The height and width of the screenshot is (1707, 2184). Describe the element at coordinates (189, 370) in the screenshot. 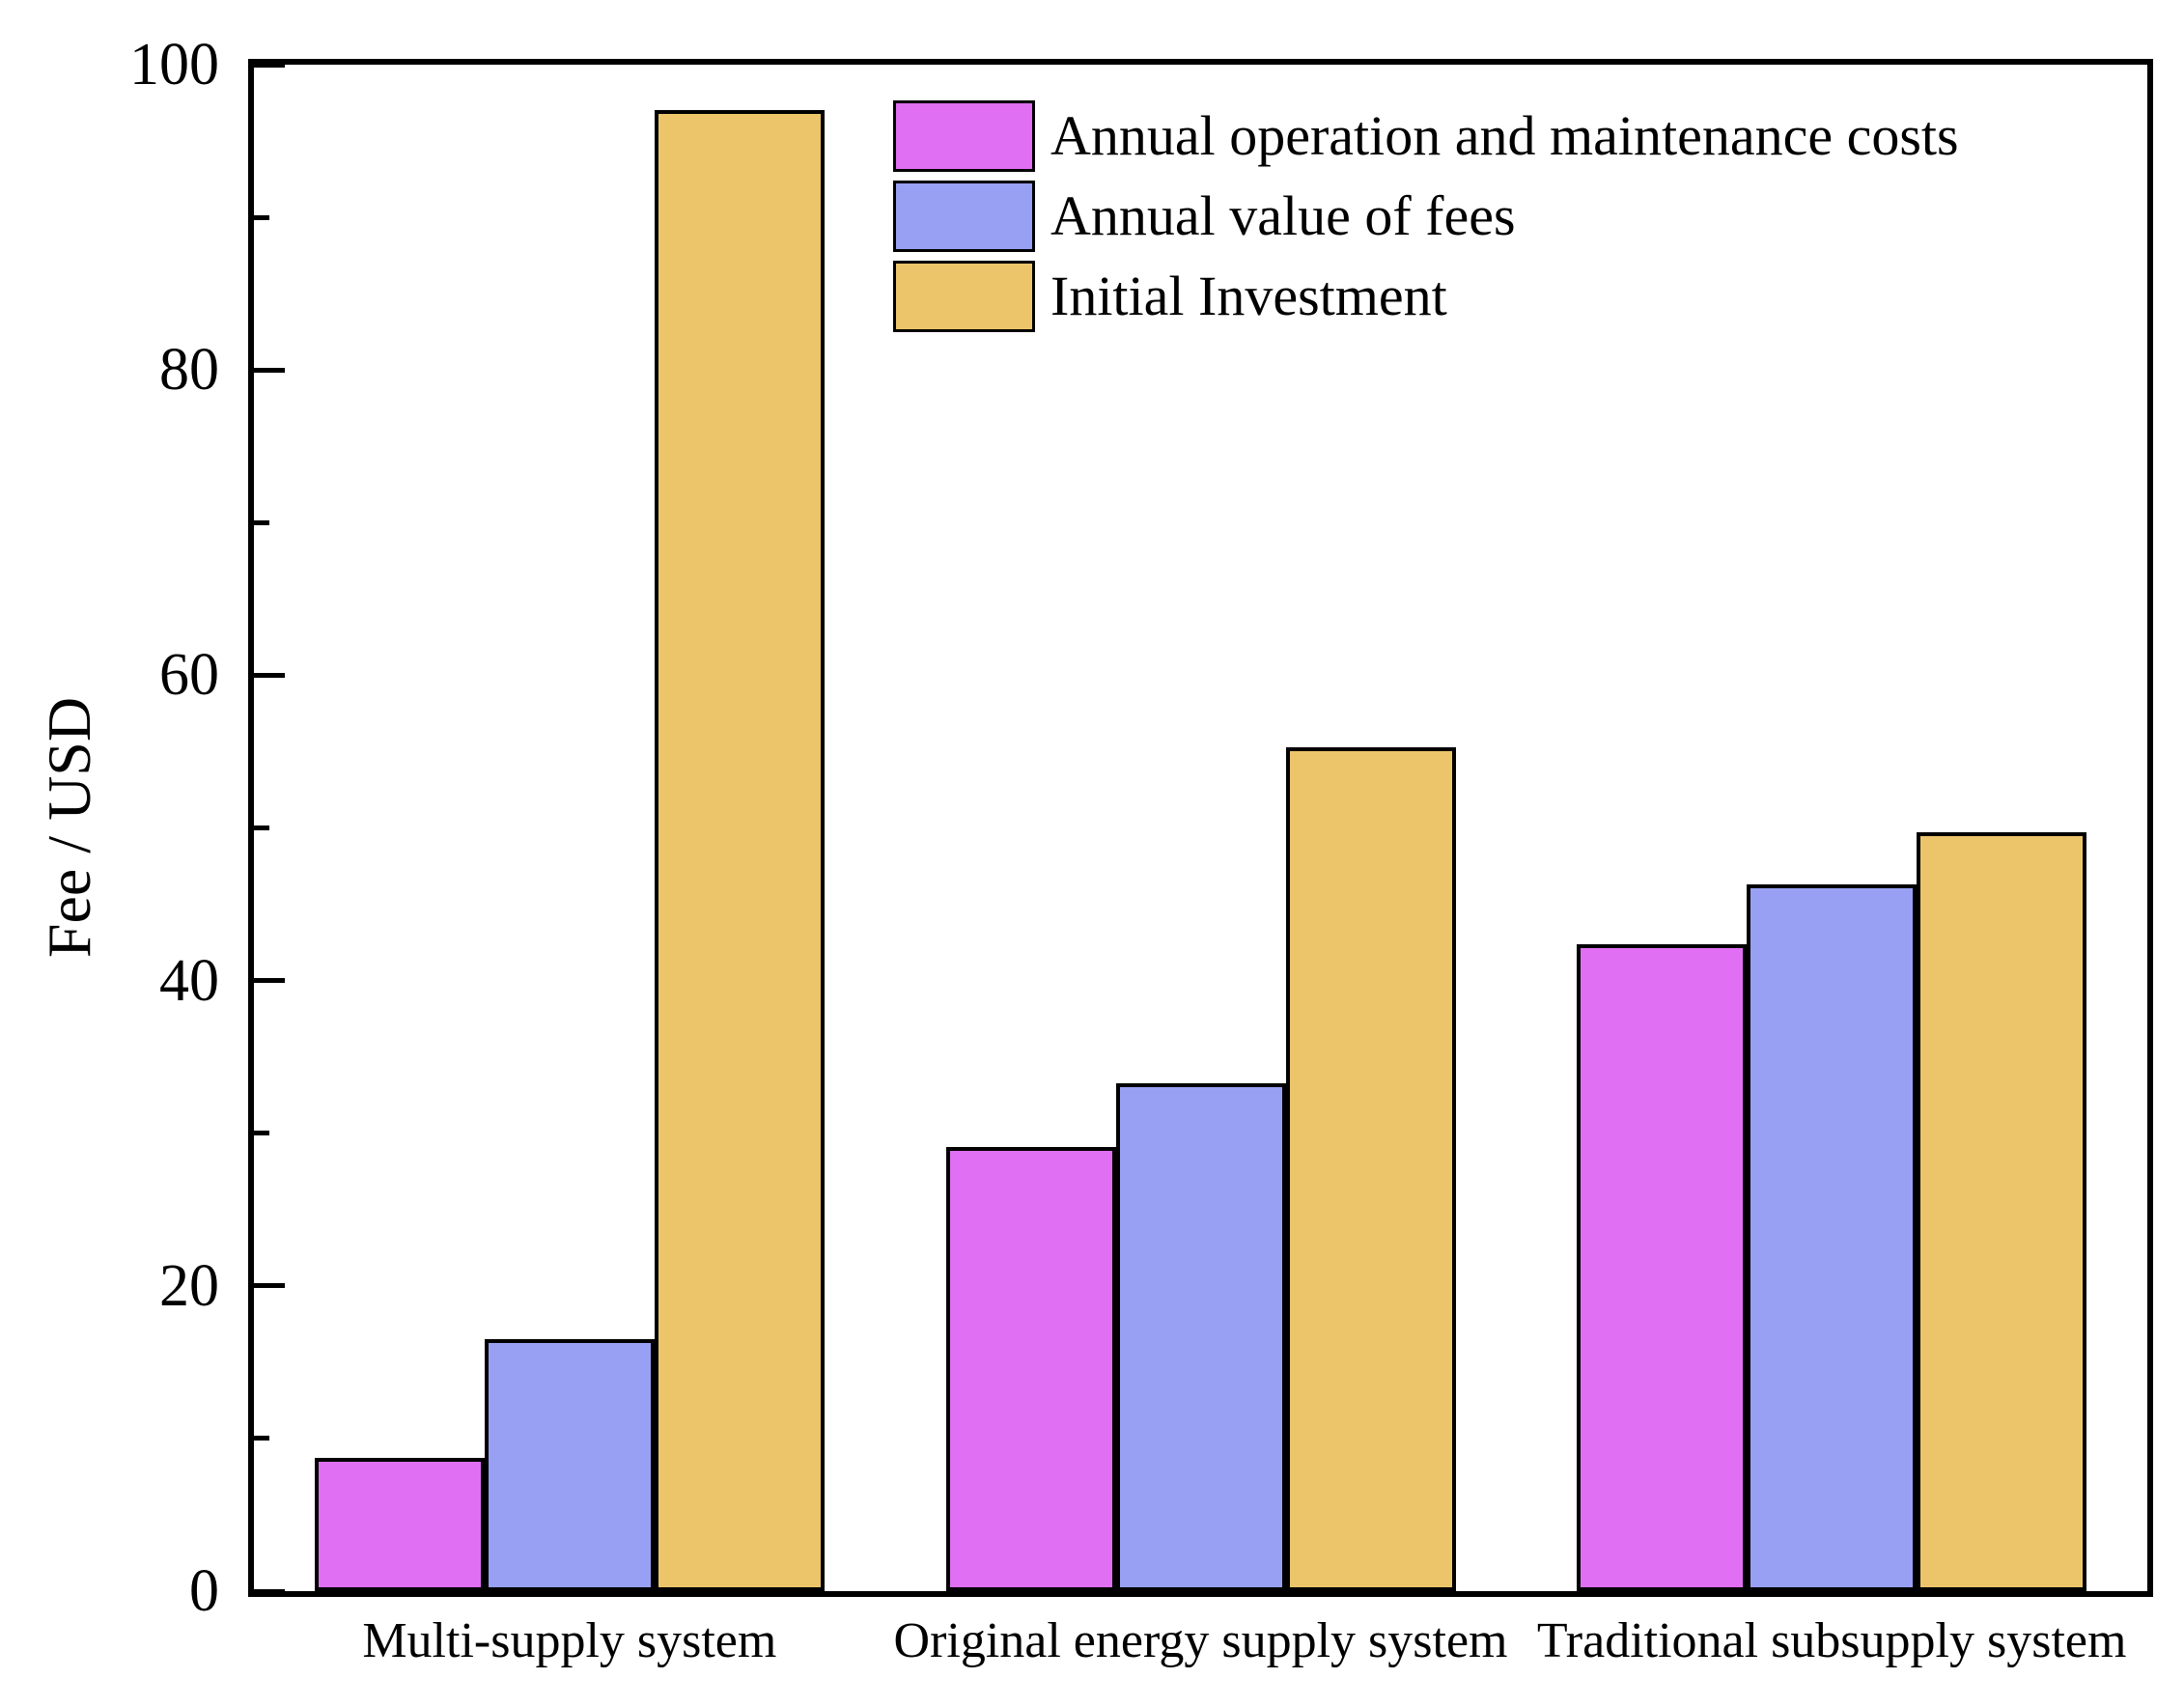

I see `y-tick-label-80: 80` at that location.